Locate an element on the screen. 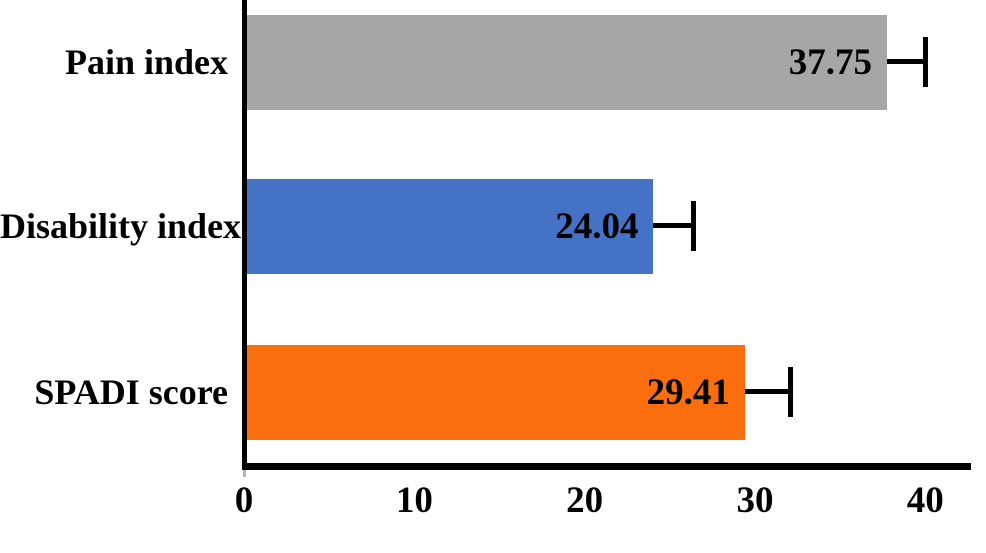 The width and height of the screenshot is (986, 553). x-tick-label-20: 20 is located at coordinates (585, 500).